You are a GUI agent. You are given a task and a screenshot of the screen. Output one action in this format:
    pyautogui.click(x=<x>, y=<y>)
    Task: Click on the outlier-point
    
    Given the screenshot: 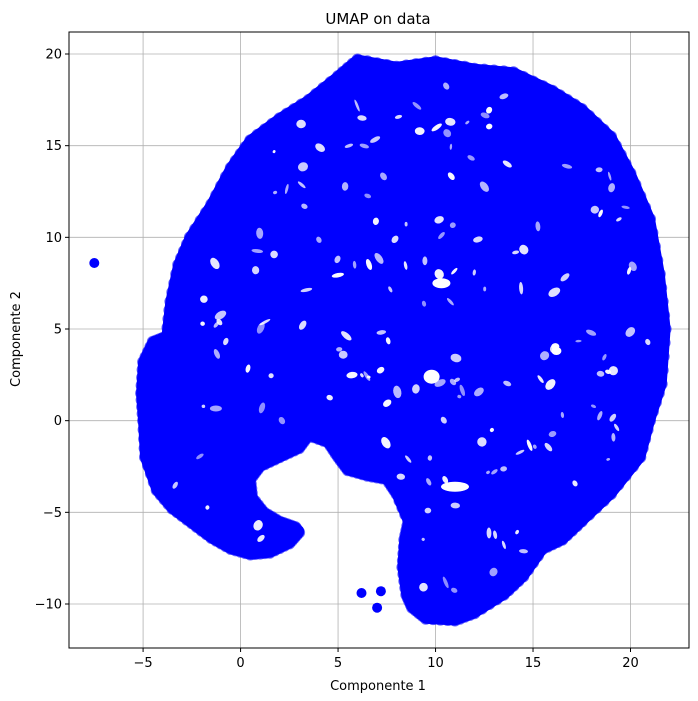 What is the action you would take?
    pyautogui.click(x=94, y=263)
    